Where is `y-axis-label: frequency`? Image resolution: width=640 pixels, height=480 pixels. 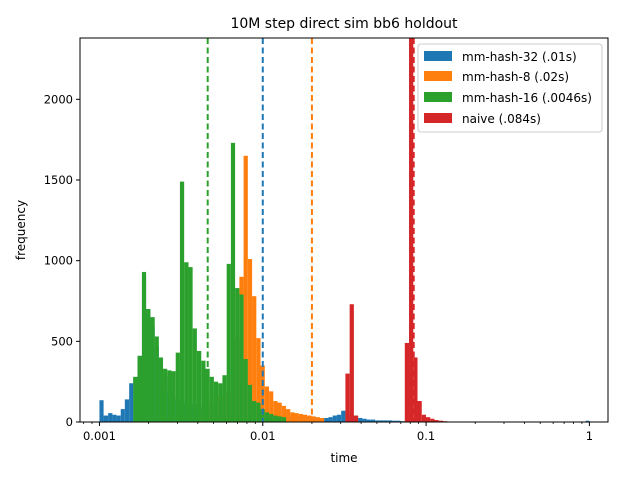
y-axis-label: frequency is located at coordinates (21, 230).